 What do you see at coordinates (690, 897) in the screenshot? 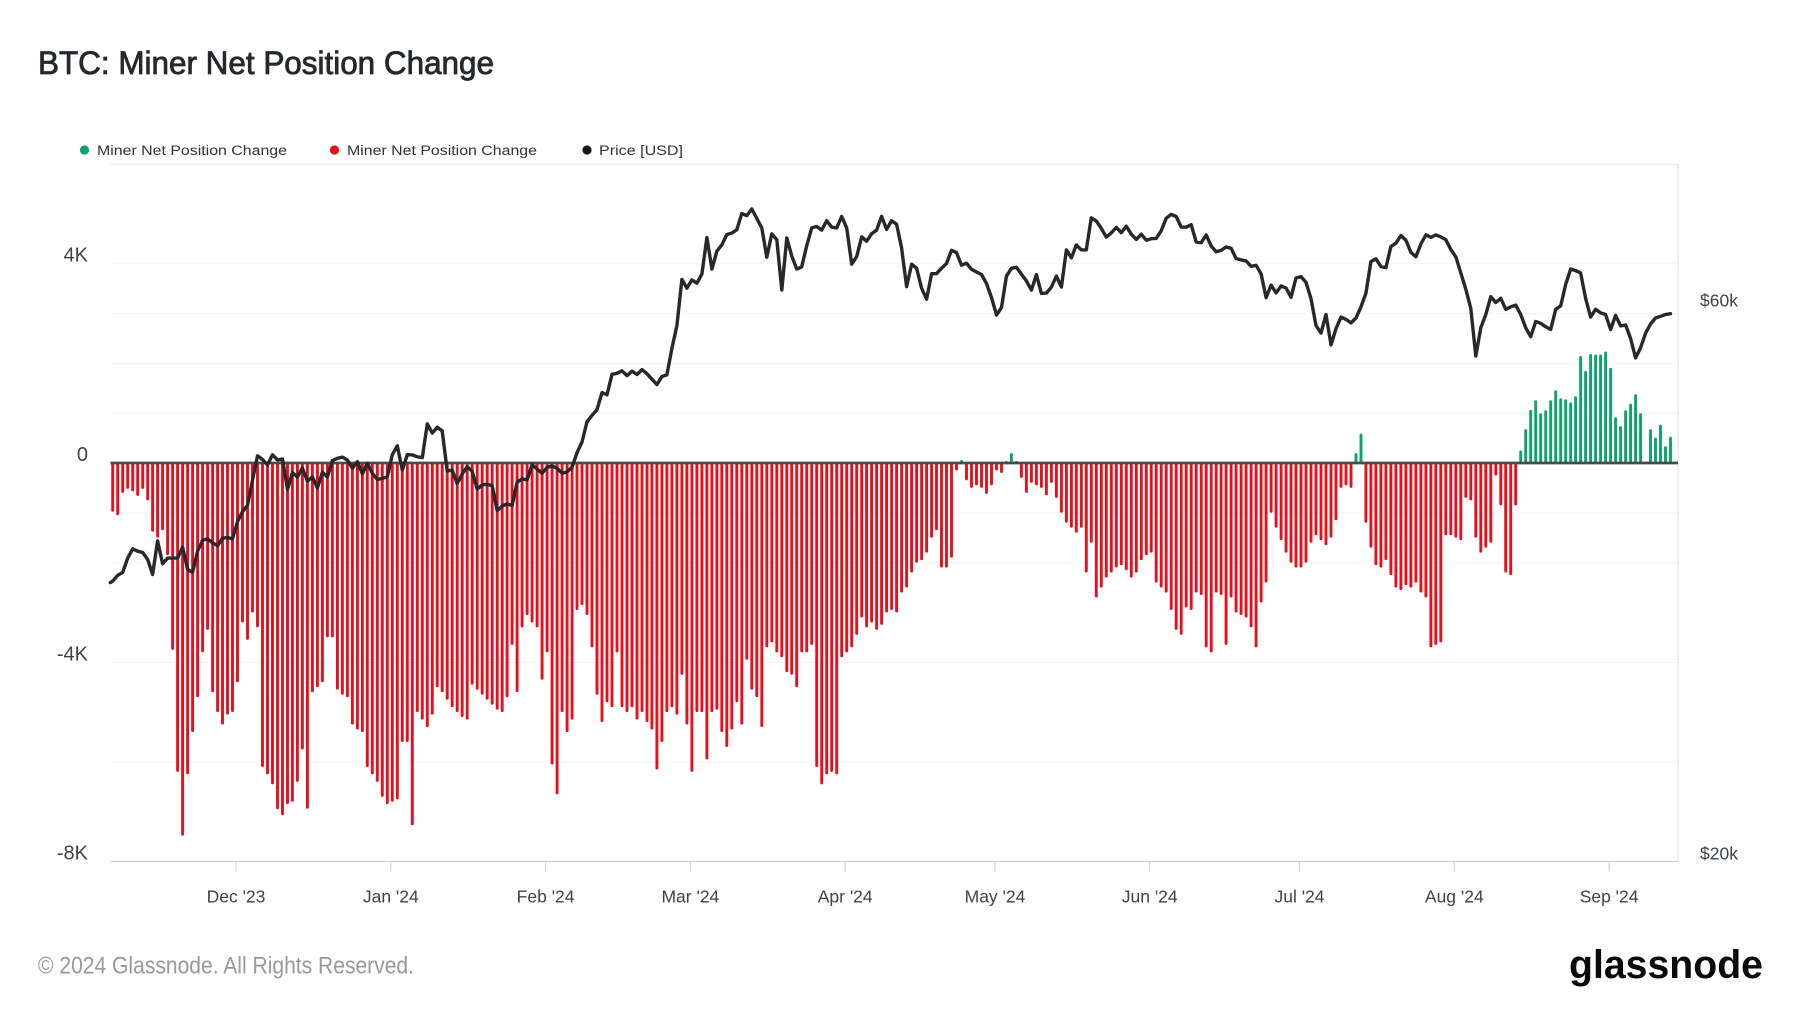
I see `svg-text: Mar '24` at bounding box center [690, 897].